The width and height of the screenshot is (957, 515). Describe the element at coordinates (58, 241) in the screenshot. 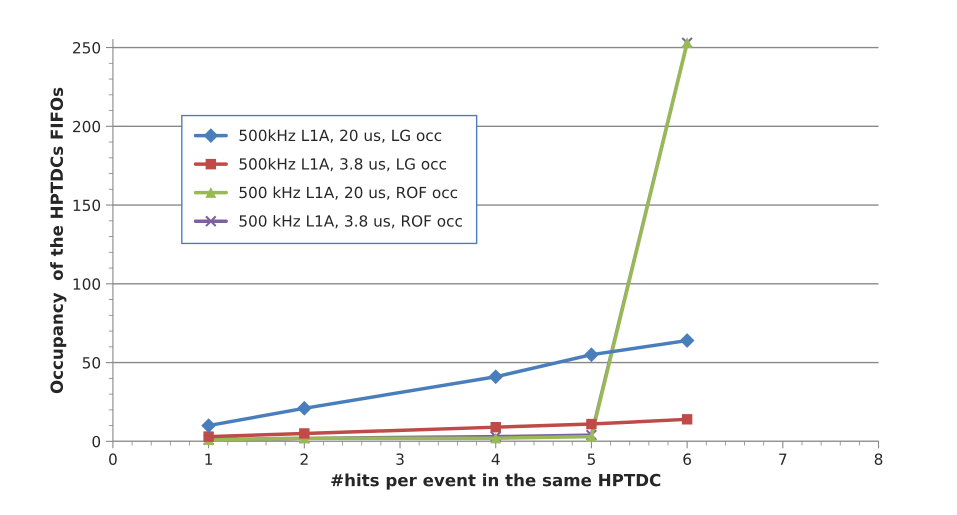

I see `y-axis-title: Occupancy of the HPTDCs FIFOs` at that location.